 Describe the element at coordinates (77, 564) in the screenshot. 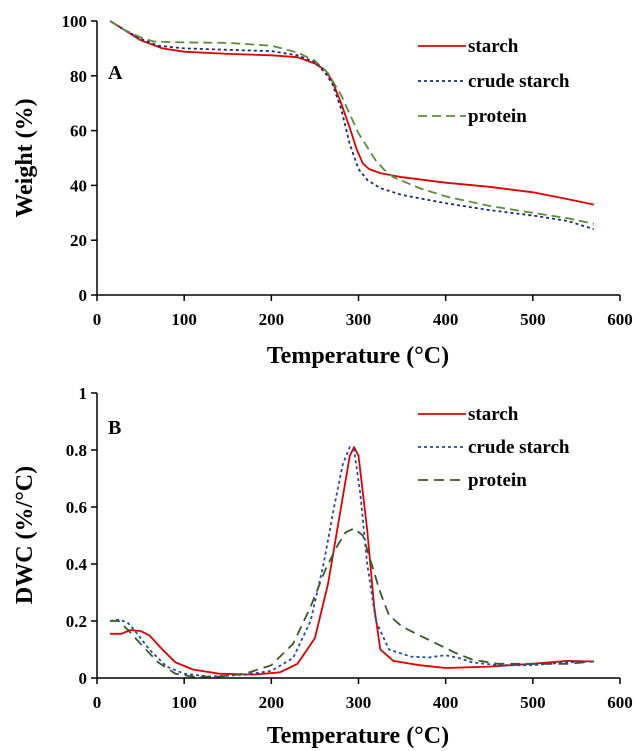

I see `panel-b-y-tick-label: 0.4` at that location.